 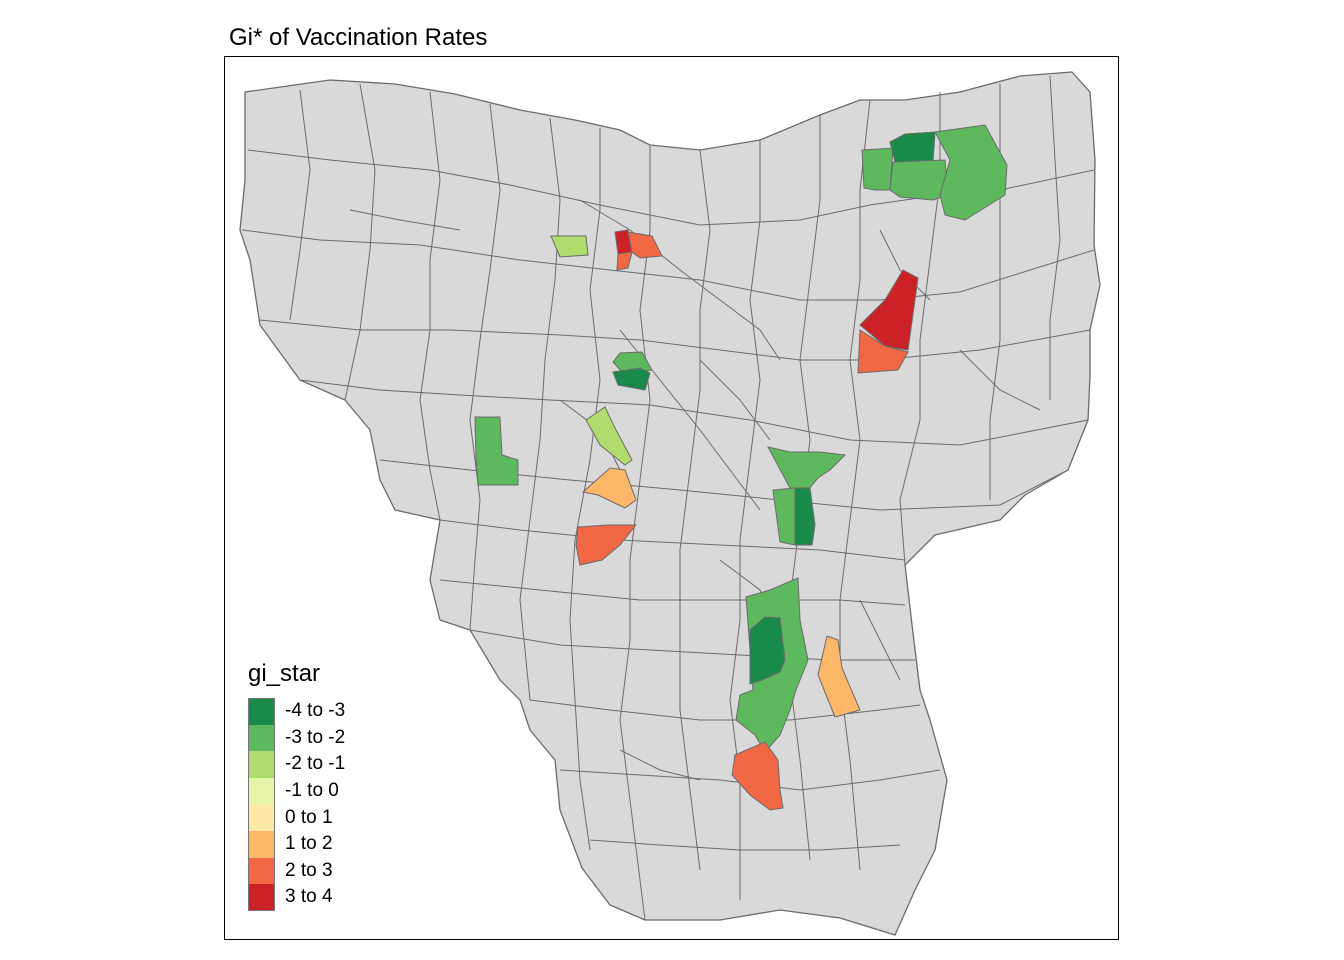 I want to click on legend-item: 0 to 1, so click(x=296, y=817).